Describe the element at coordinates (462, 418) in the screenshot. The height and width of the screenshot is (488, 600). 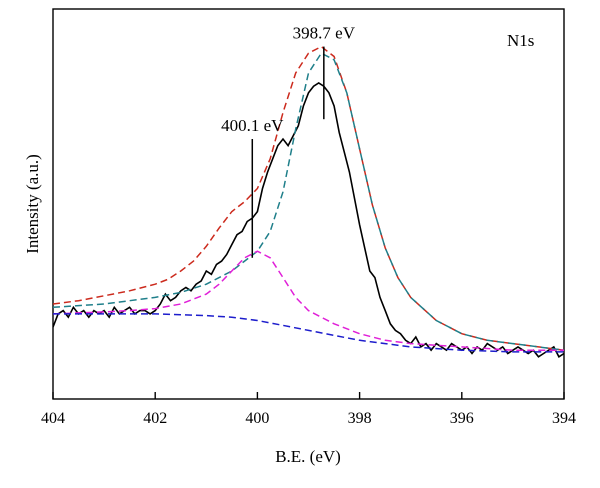
I see `x-tick-label-396: 396` at that location.